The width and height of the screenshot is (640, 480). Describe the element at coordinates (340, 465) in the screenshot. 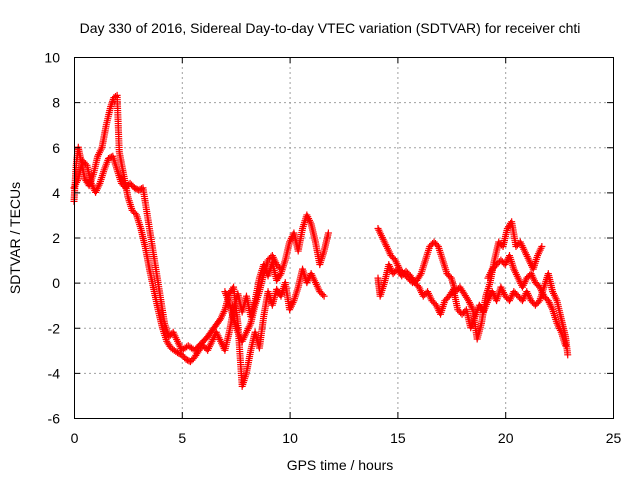

I see `x-axis-label: GPS time / hours` at that location.